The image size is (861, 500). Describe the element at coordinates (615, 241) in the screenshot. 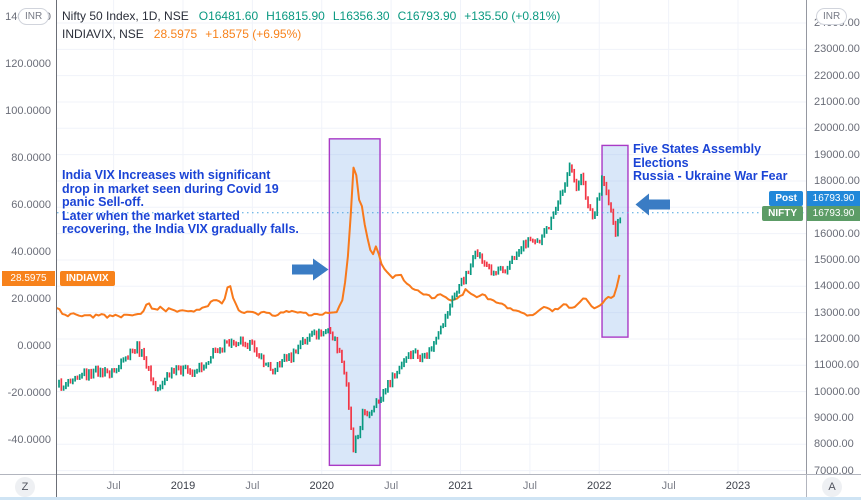

I see `highlight-region` at that location.